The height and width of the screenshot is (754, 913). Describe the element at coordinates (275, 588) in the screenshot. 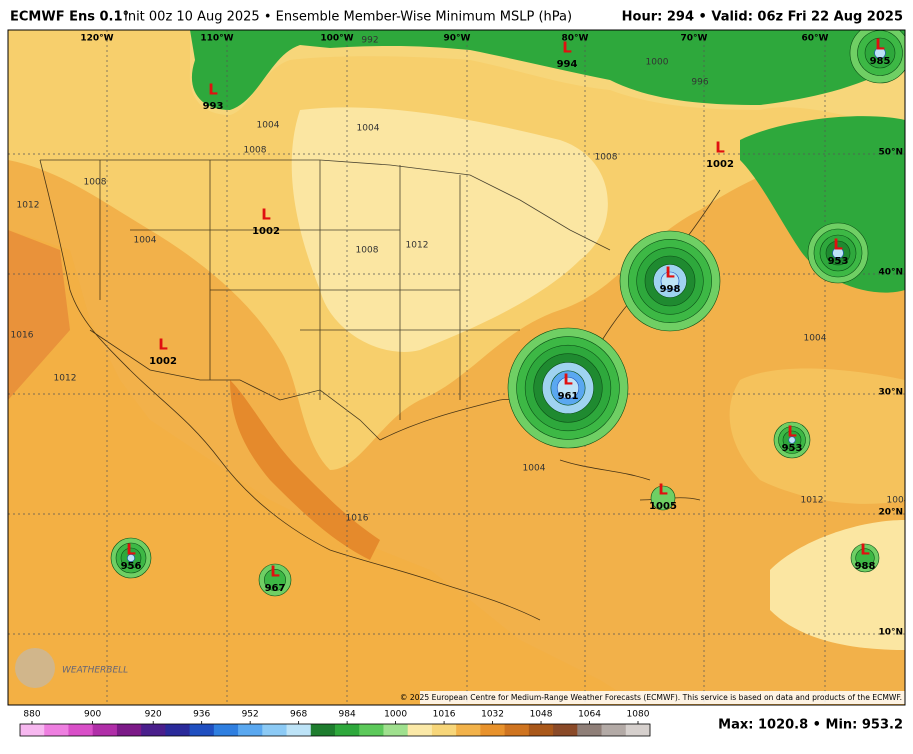

I see `low-value: 967` at that location.